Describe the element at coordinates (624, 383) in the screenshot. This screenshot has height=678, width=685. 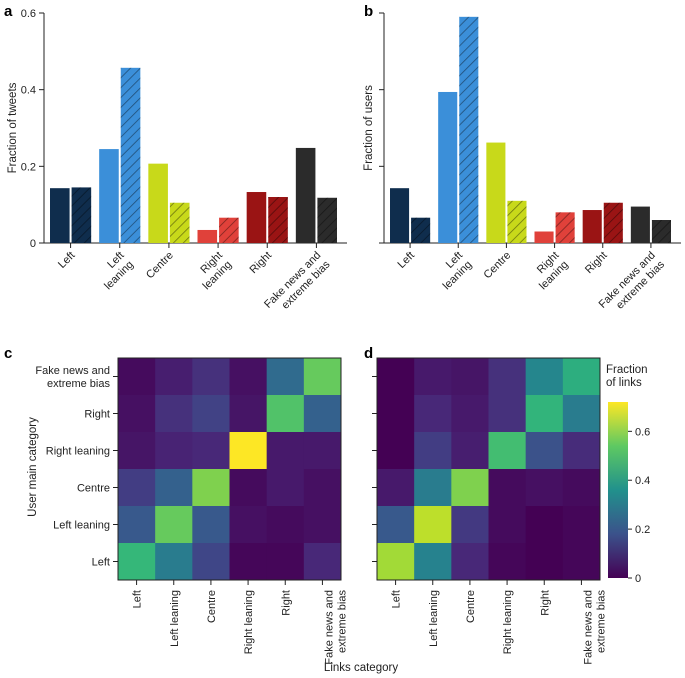
I see `colorbar-title: of links` at that location.